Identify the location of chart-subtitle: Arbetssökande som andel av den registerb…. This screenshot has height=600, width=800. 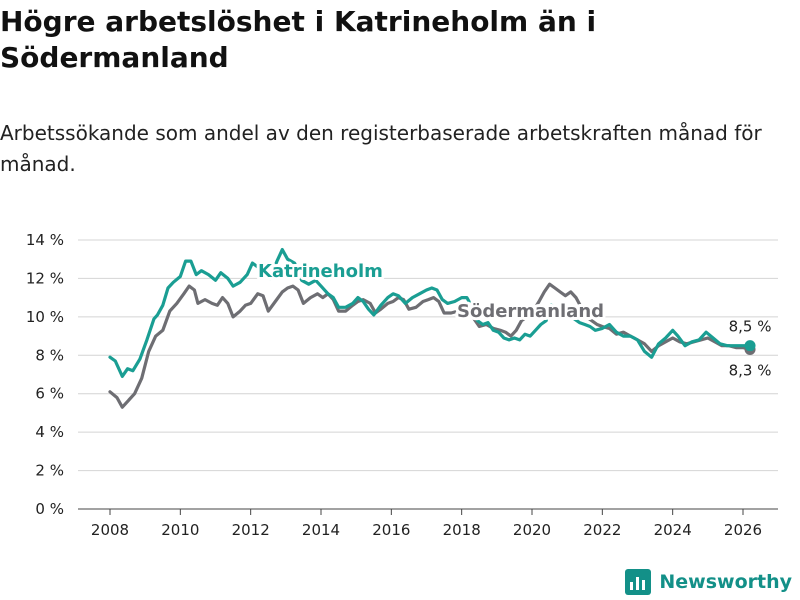
(381, 148).